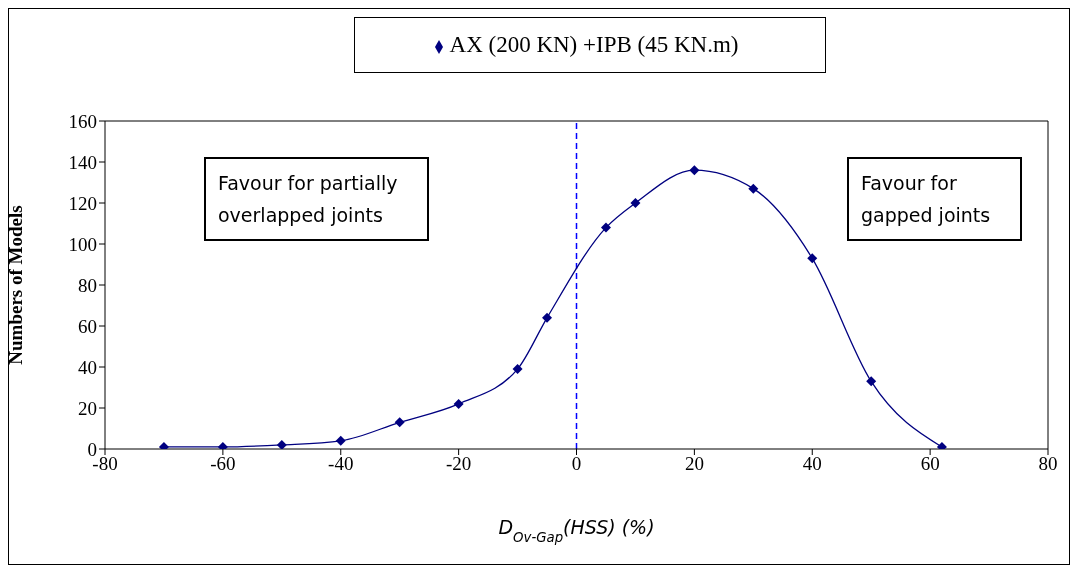 This screenshot has width=1073, height=570. What do you see at coordinates (15, 285) in the screenshot?
I see `y-axis-title: Numbers of Models` at bounding box center [15, 285].